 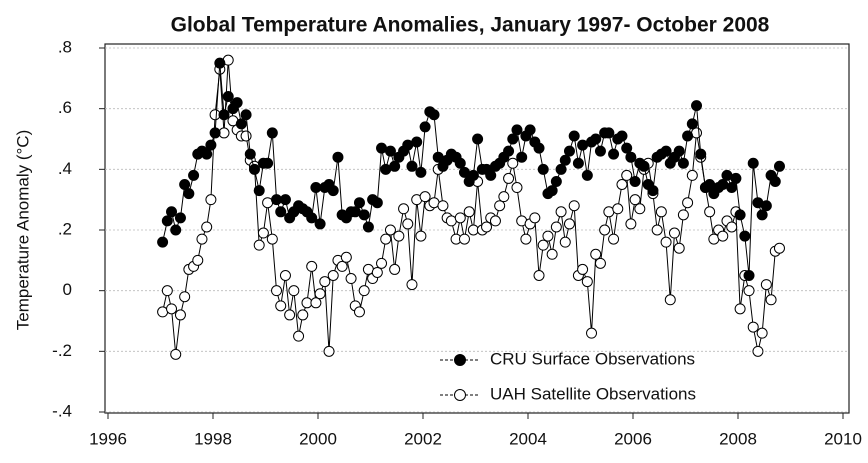 I want to click on x-tick-label: 2004, so click(x=528, y=438).